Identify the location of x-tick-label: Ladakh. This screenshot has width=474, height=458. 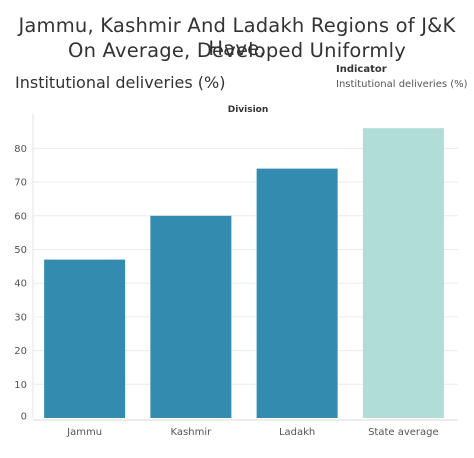
(297, 432).